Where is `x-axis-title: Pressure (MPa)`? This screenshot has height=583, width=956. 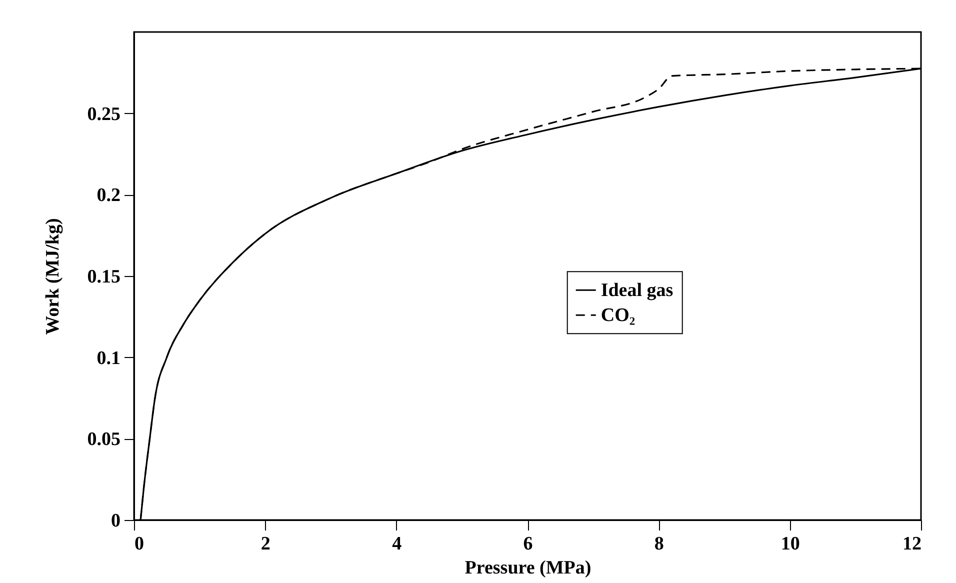
x-axis-title: Pressure (MPa) is located at coordinates (528, 568).